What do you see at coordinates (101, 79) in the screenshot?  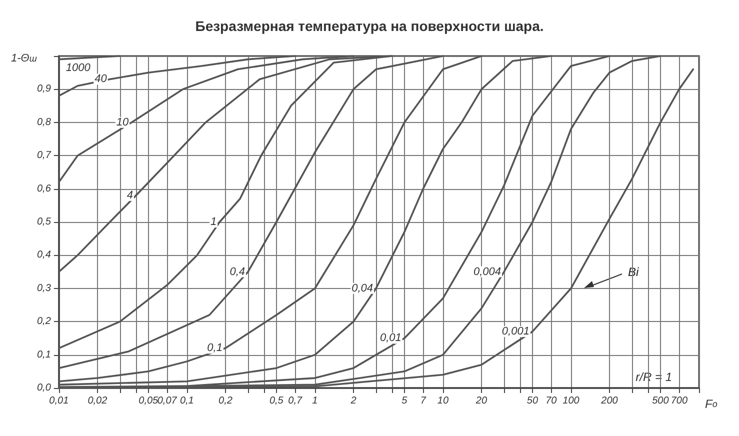 I see `series-label: 40` at bounding box center [101, 79].